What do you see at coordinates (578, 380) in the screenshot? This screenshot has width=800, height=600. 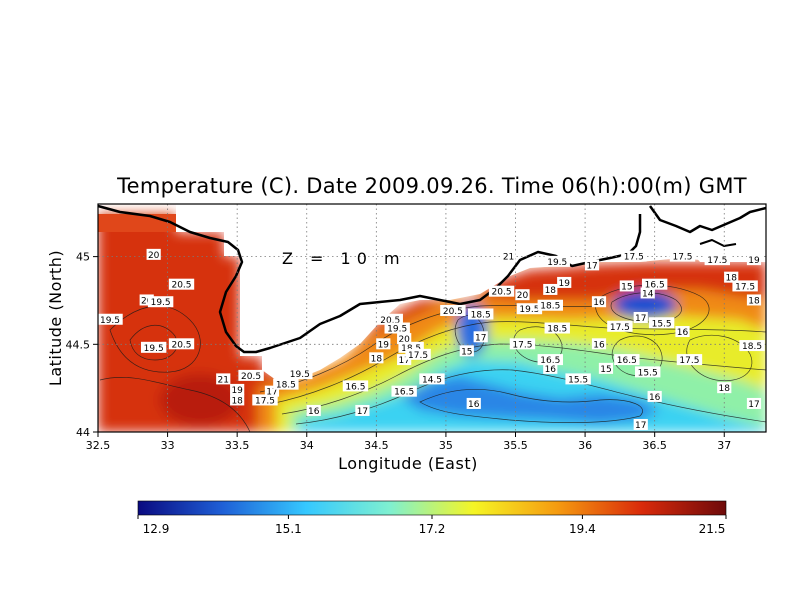 I see `contour-label-text: 15.5` at bounding box center [578, 380].